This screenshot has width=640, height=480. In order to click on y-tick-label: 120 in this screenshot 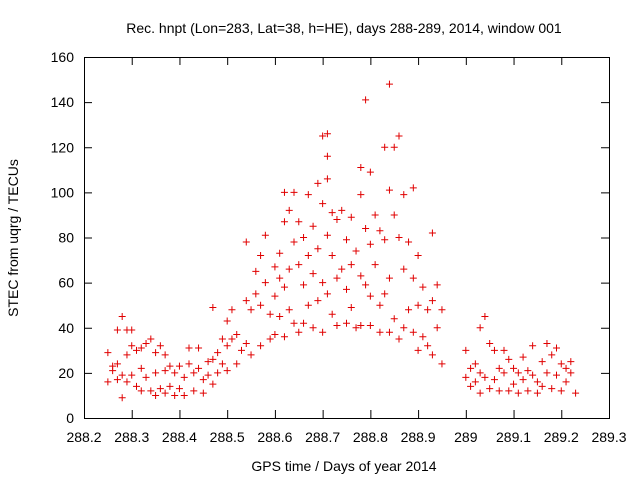, I will do `click(63, 147)`.